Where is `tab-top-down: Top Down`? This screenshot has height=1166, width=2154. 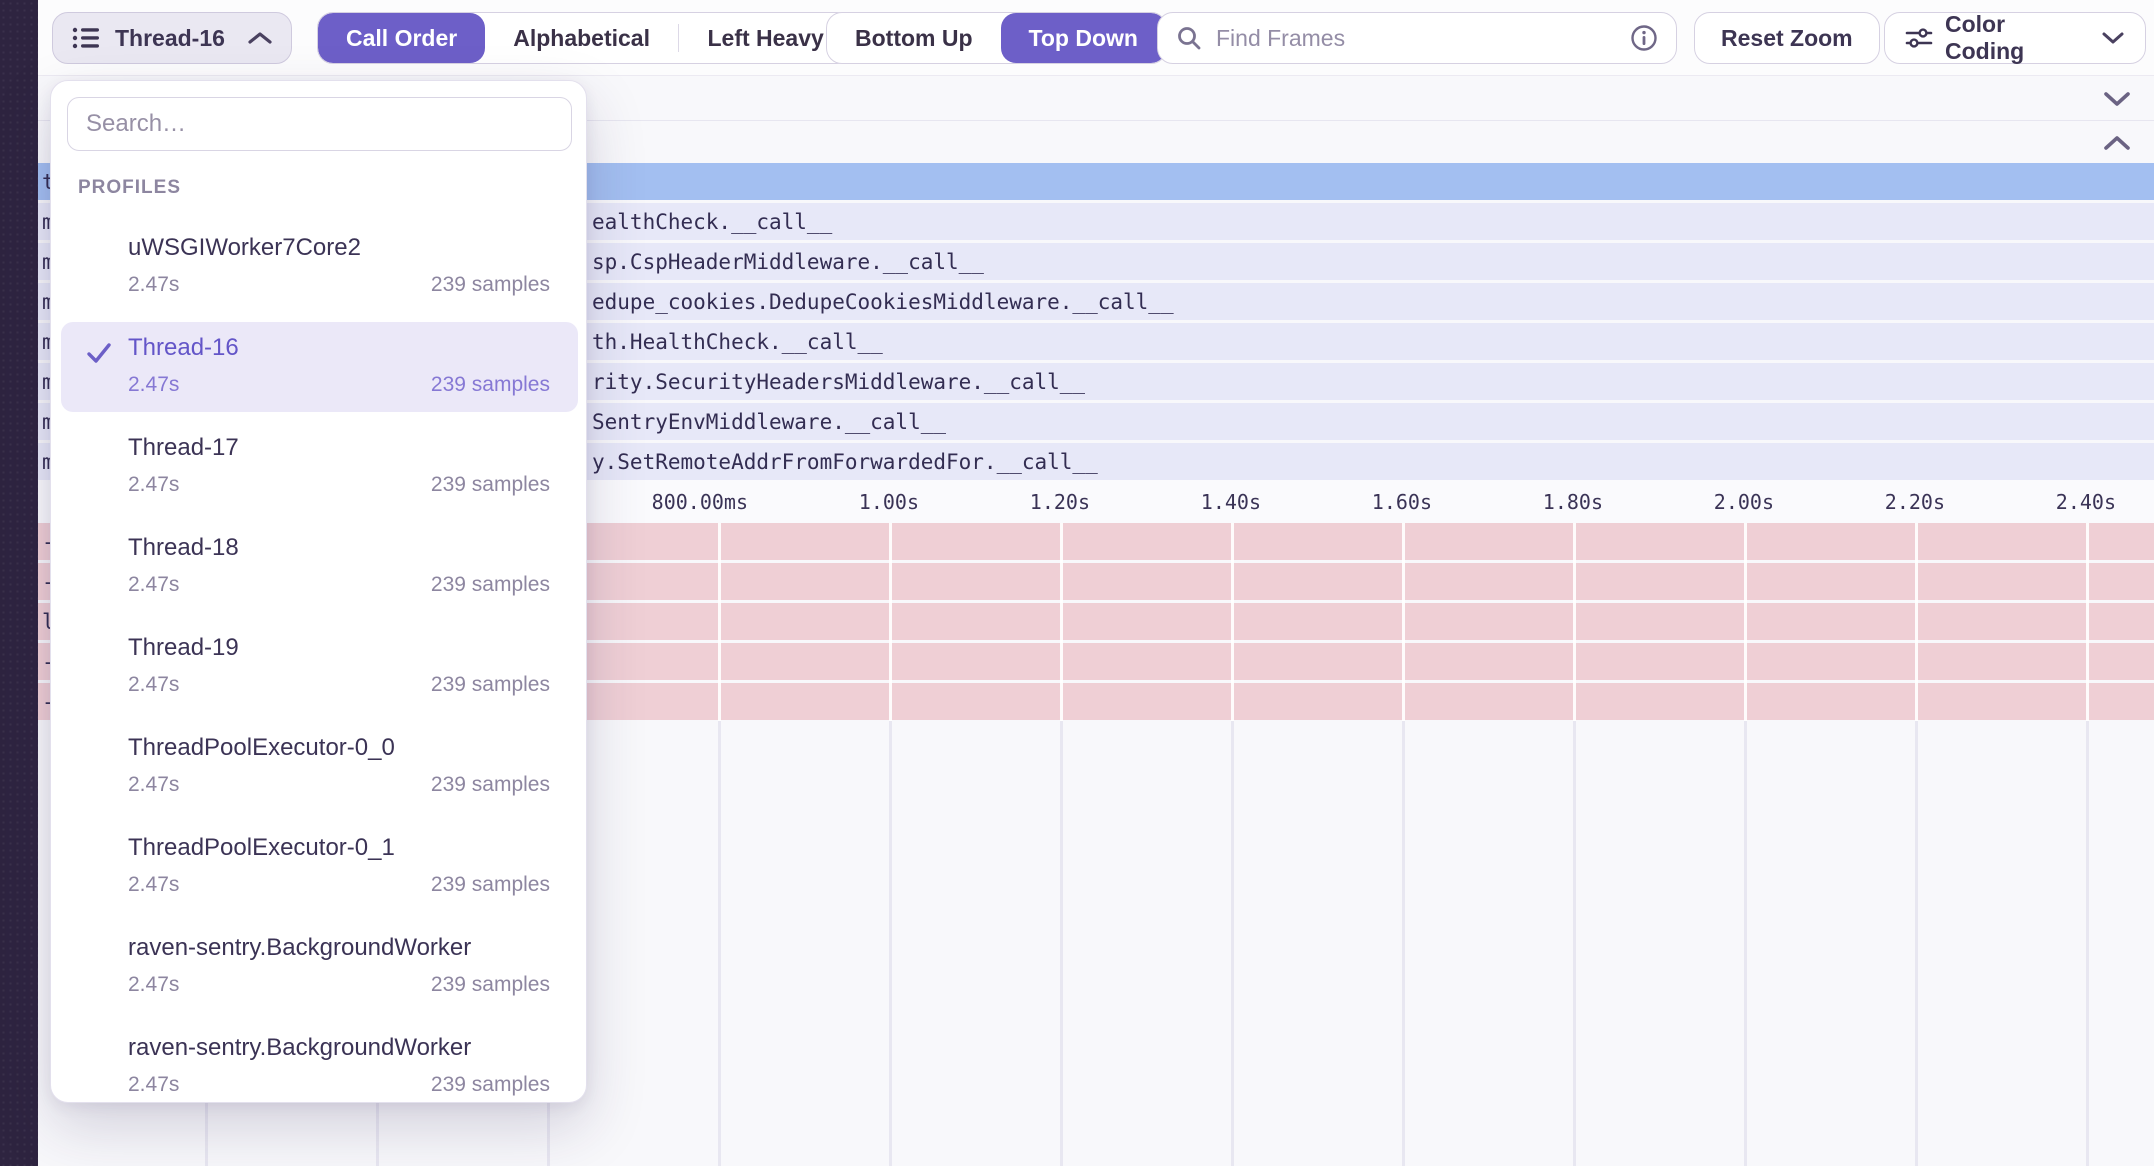 tab-top-down: Top Down is located at coordinates (1083, 38).